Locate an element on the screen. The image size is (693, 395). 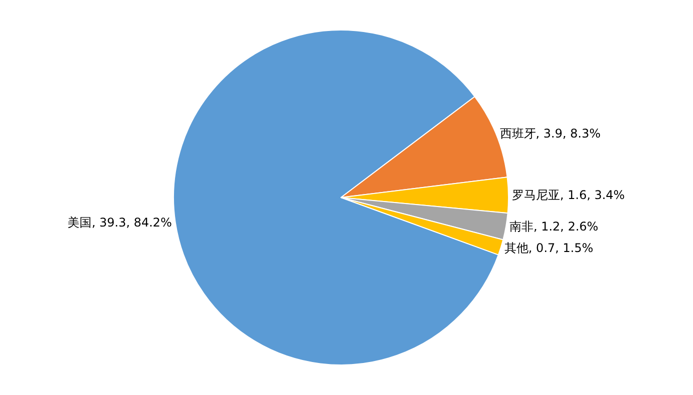
slice-label: 其他, 0.7, 1.5% is located at coordinates (549, 247).